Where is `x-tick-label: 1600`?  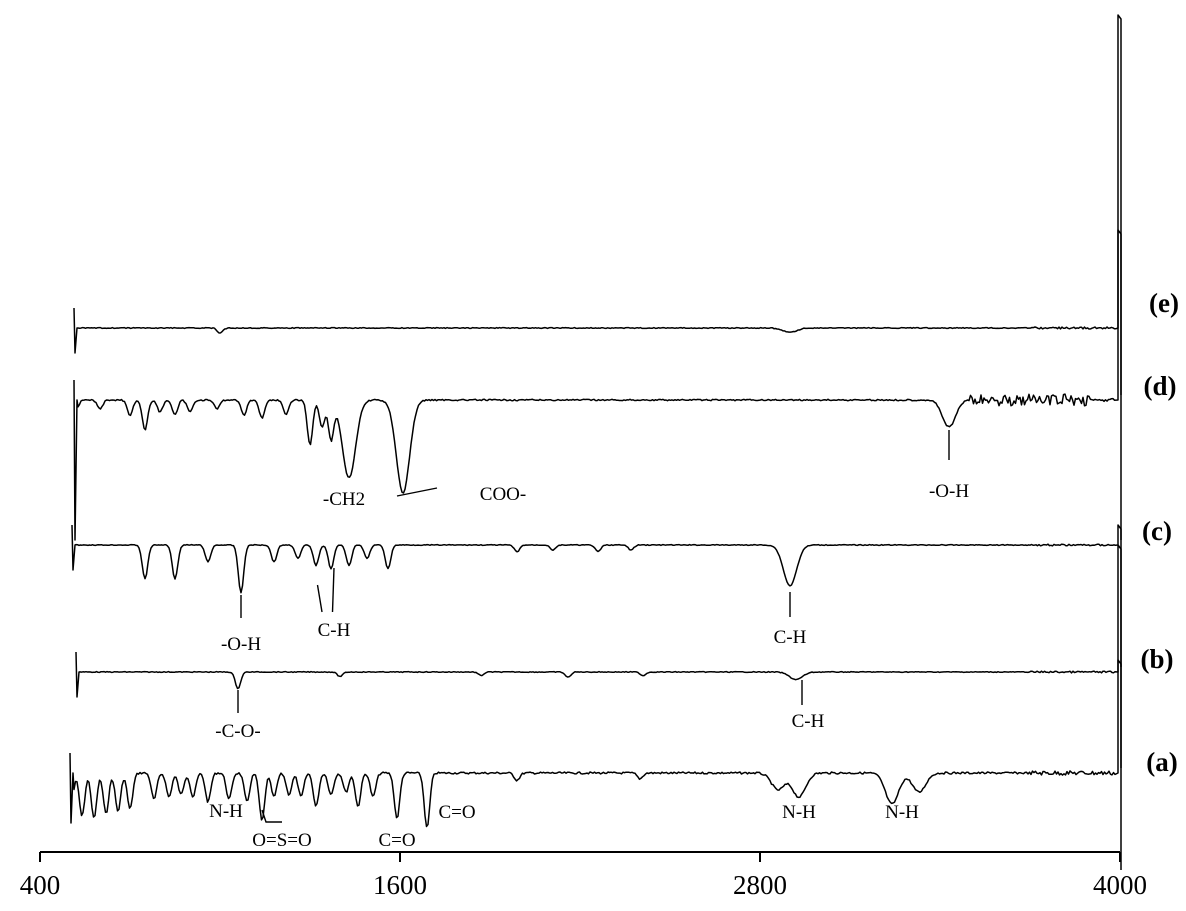
x-tick-label: 1600 is located at coordinates (400, 885).